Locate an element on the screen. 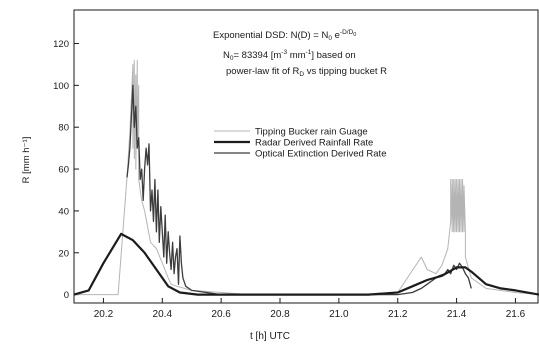 This screenshot has width=539, height=345. y-tick-label: 80 is located at coordinates (63, 128).